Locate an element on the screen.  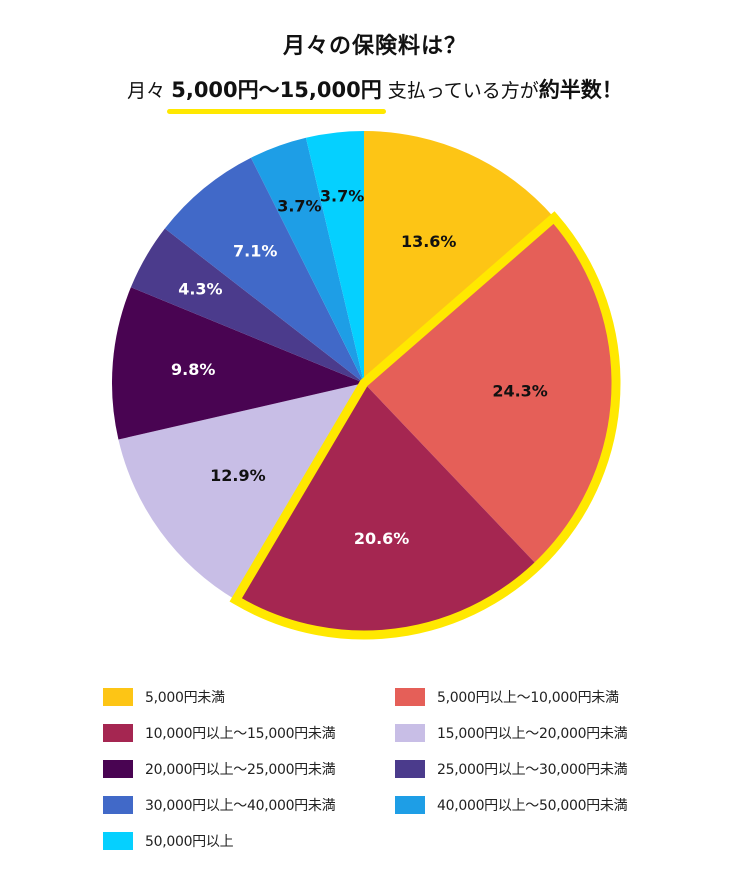
legend-label: 25,000円以上〜30,000円未満 is located at coordinates (532, 770).